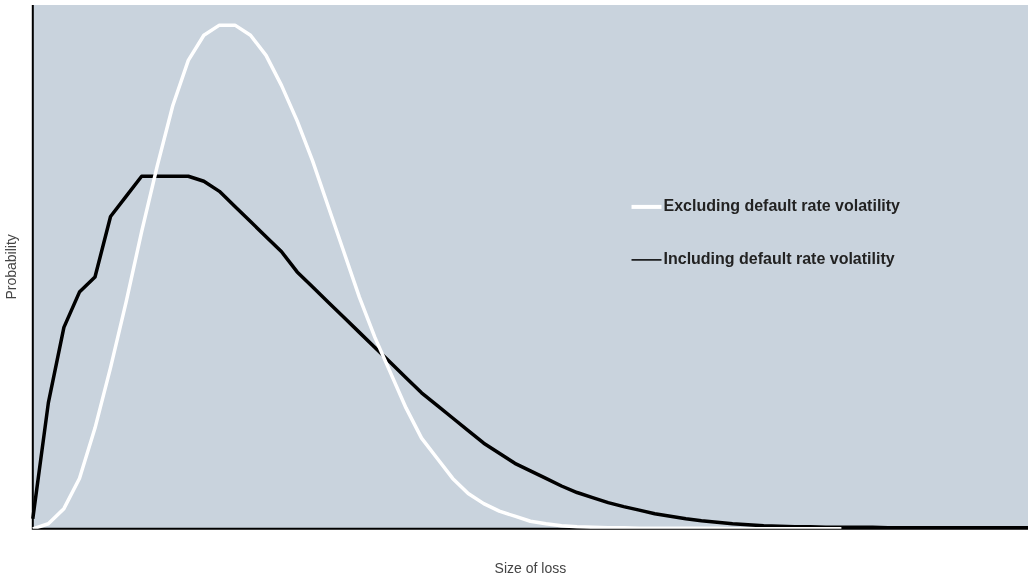 The width and height of the screenshot is (1031, 582). Describe the element at coordinates (530, 568) in the screenshot. I see `x-axis-title: Size of loss` at that location.